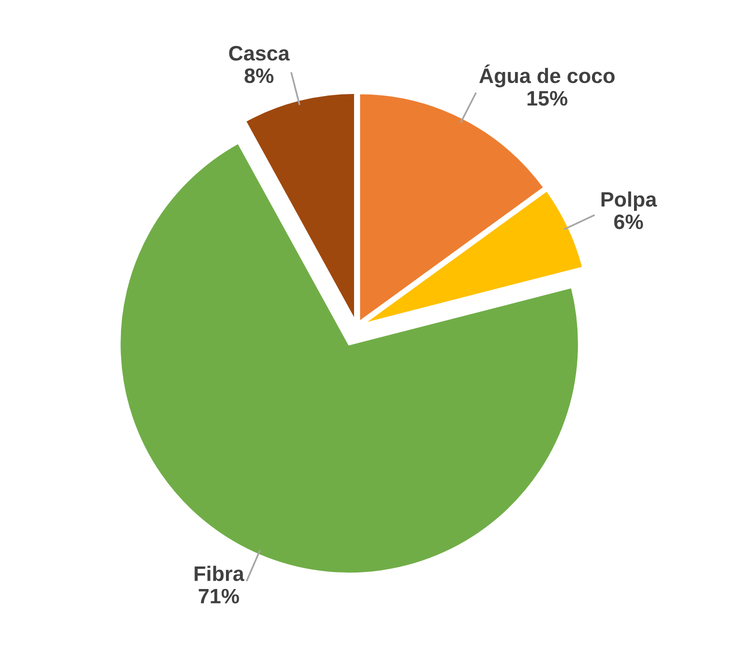 This screenshot has height=654, width=750. I want to click on data-label: 8%, so click(259, 76).